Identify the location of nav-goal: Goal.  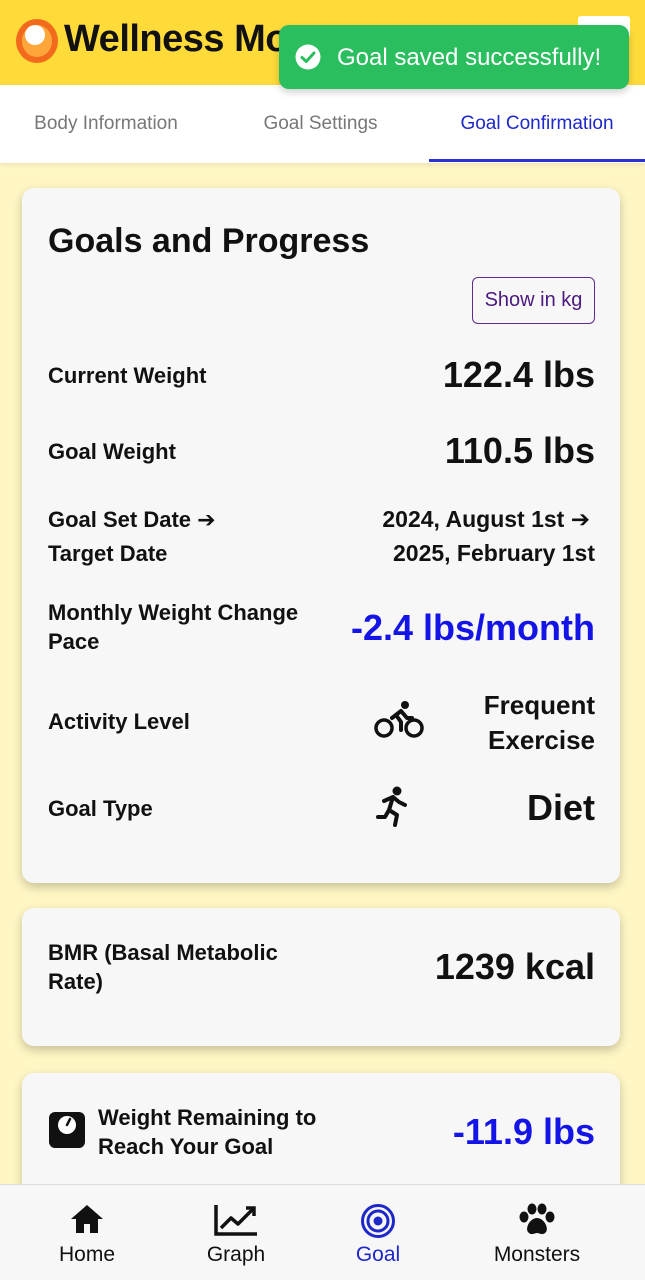
(378, 1232).